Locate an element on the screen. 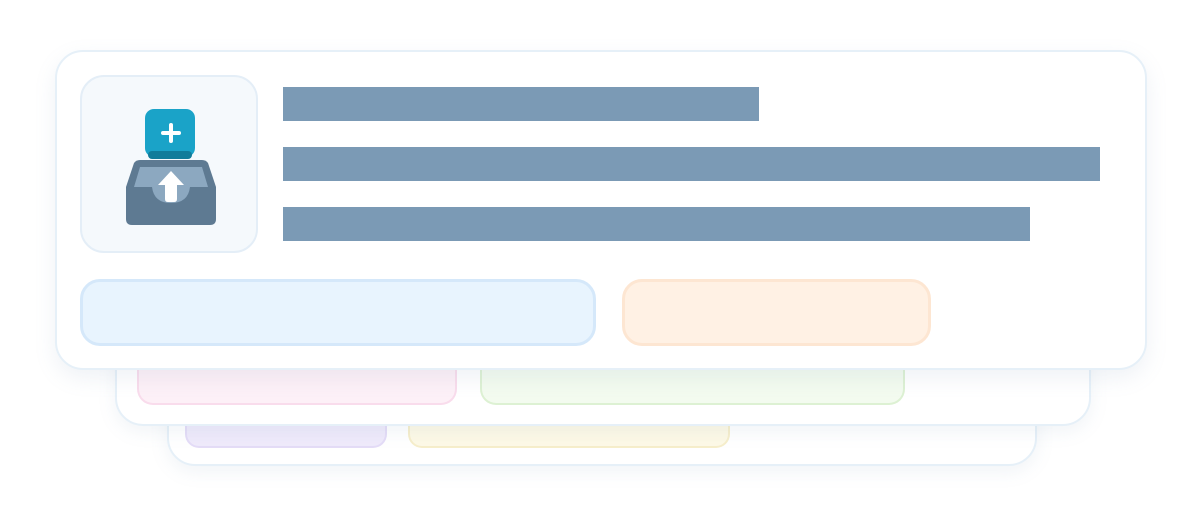 The image size is (1200, 512). upload-arrow-icon is located at coordinates (171, 186).